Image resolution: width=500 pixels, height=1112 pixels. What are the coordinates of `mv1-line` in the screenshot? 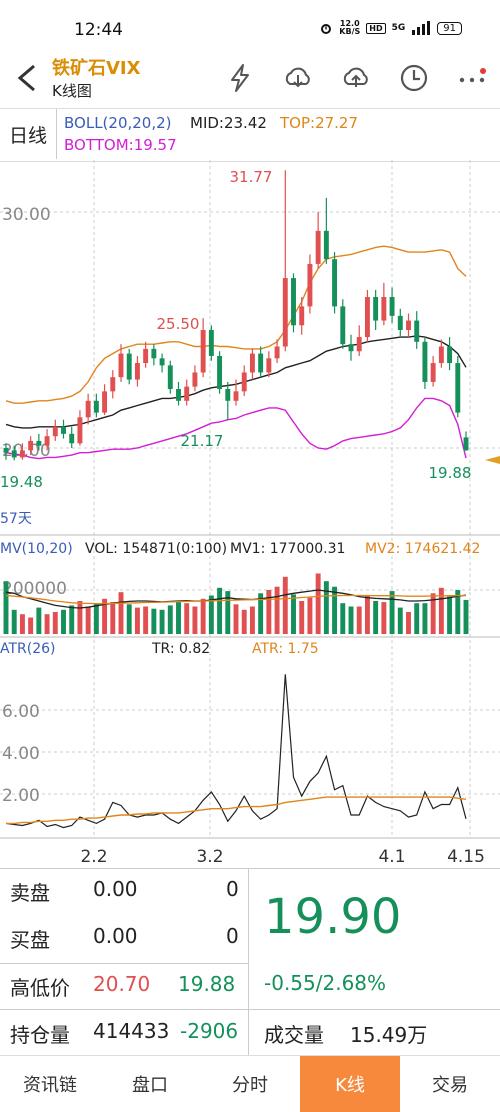 It's located at (236, 599).